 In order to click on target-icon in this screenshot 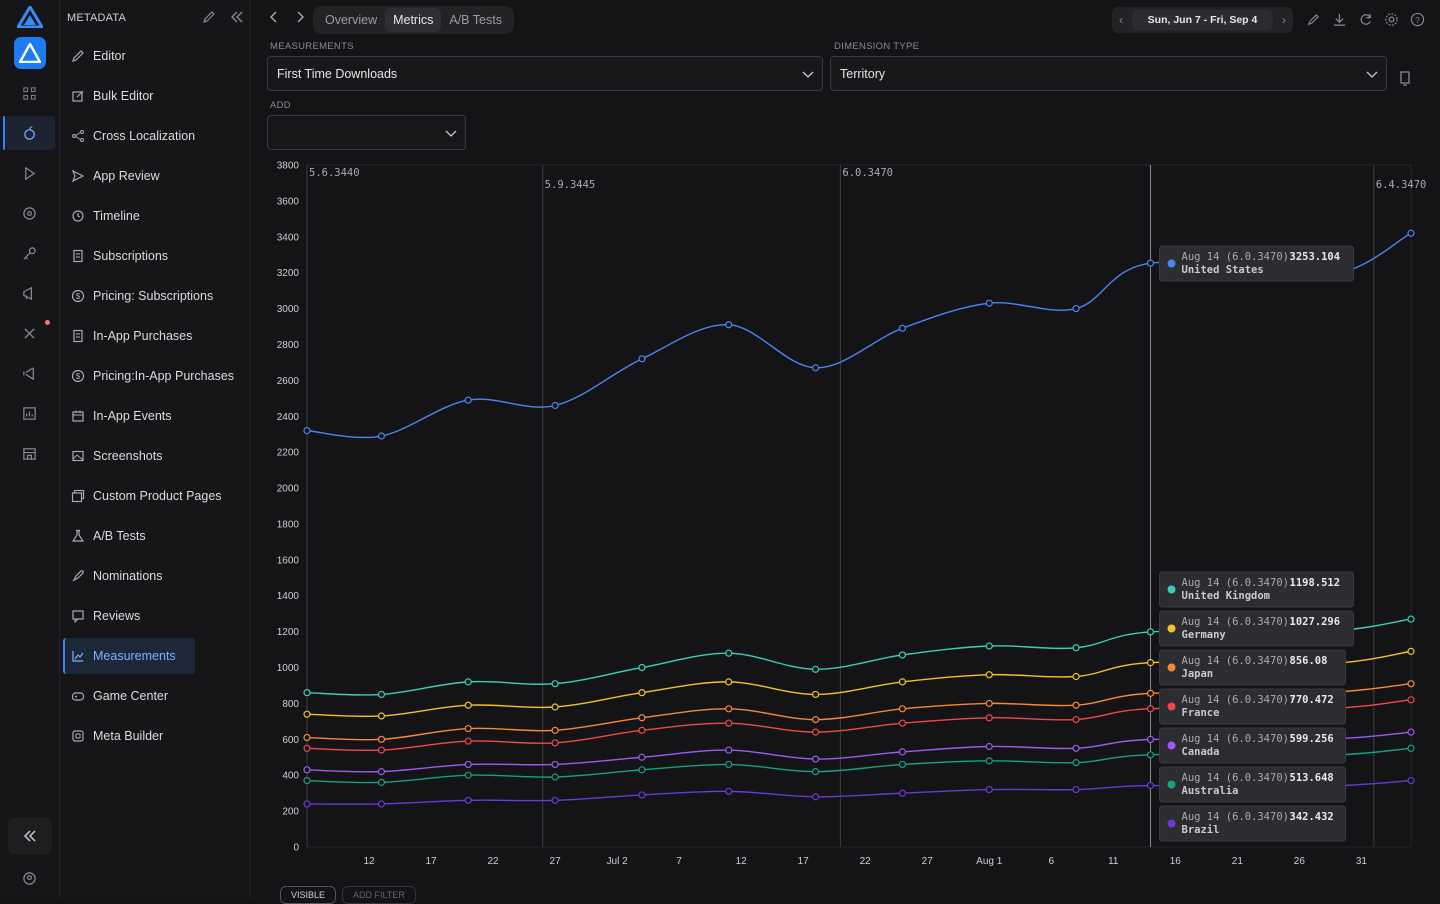, I will do `click(29, 213)`.